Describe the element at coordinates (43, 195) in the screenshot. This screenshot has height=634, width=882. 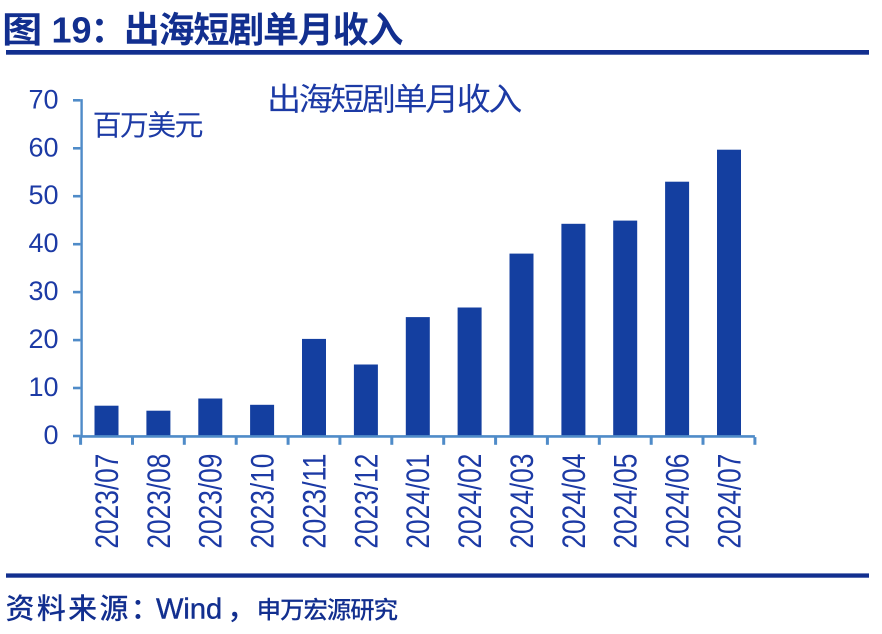
I see `svg-text: 50` at that location.